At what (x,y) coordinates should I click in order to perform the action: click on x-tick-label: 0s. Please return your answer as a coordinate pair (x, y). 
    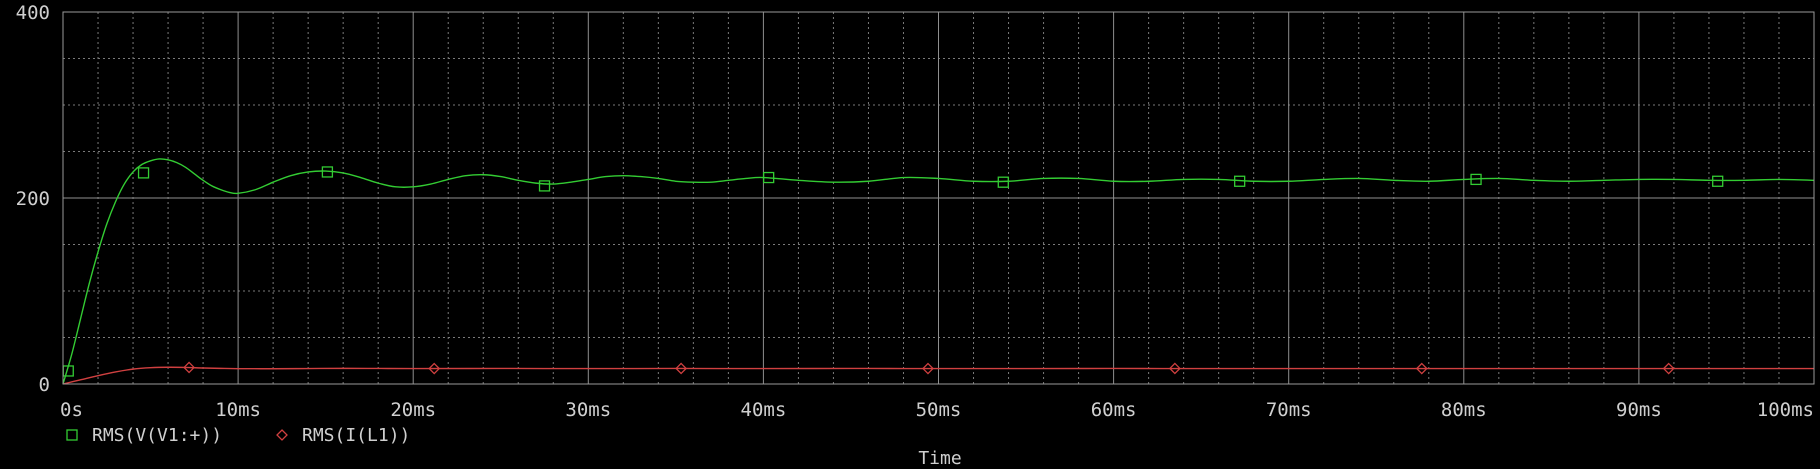
    Looking at the image, I should click on (71, 410).